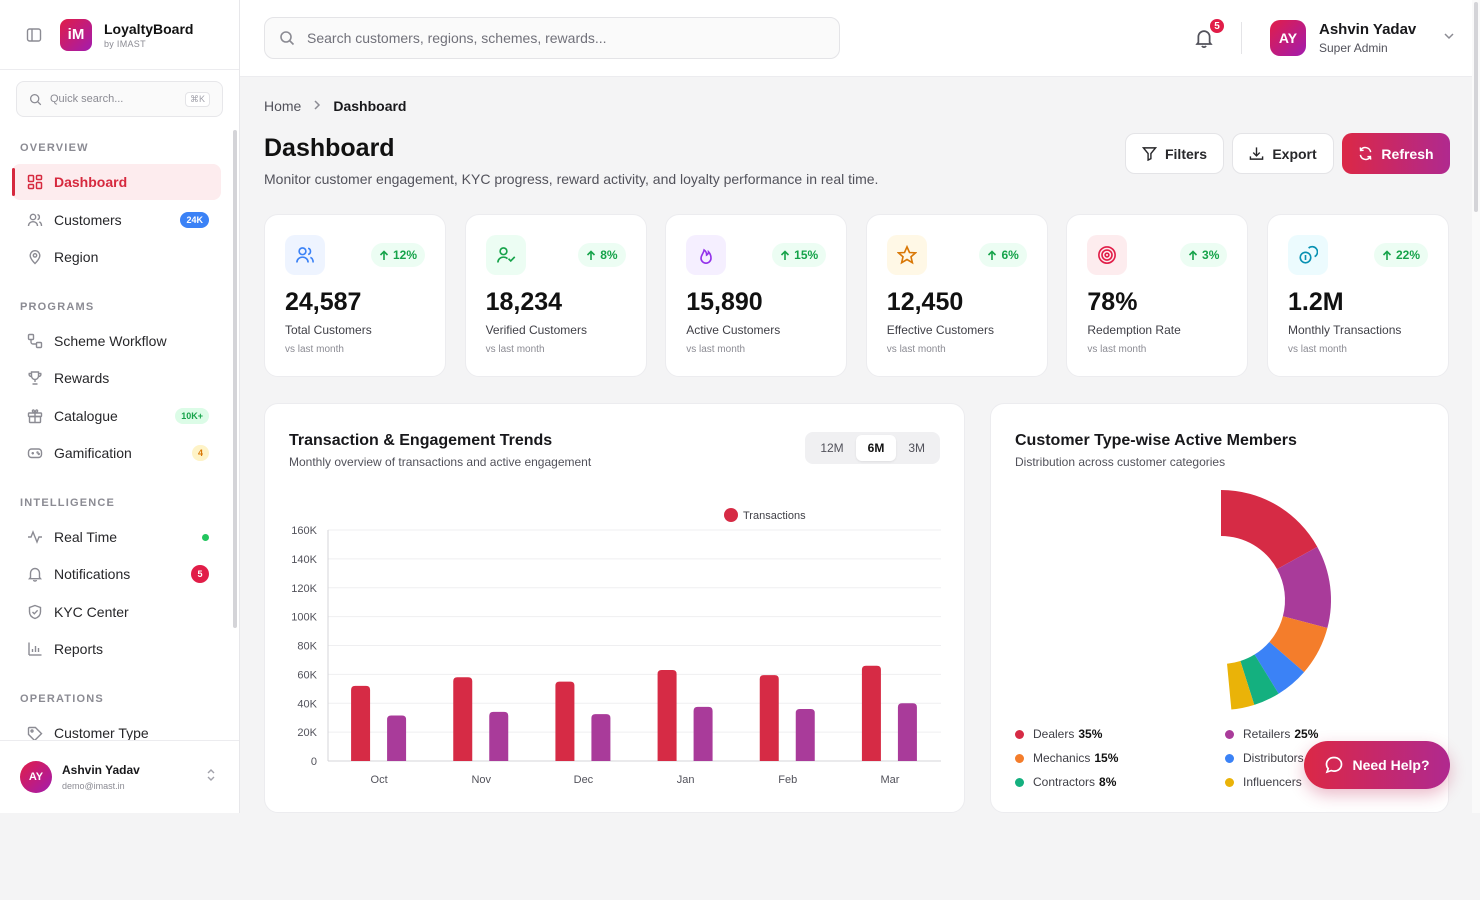 This screenshot has width=1480, height=900. Describe the element at coordinates (1366, 153) in the screenshot. I see `refresh-icon` at that location.